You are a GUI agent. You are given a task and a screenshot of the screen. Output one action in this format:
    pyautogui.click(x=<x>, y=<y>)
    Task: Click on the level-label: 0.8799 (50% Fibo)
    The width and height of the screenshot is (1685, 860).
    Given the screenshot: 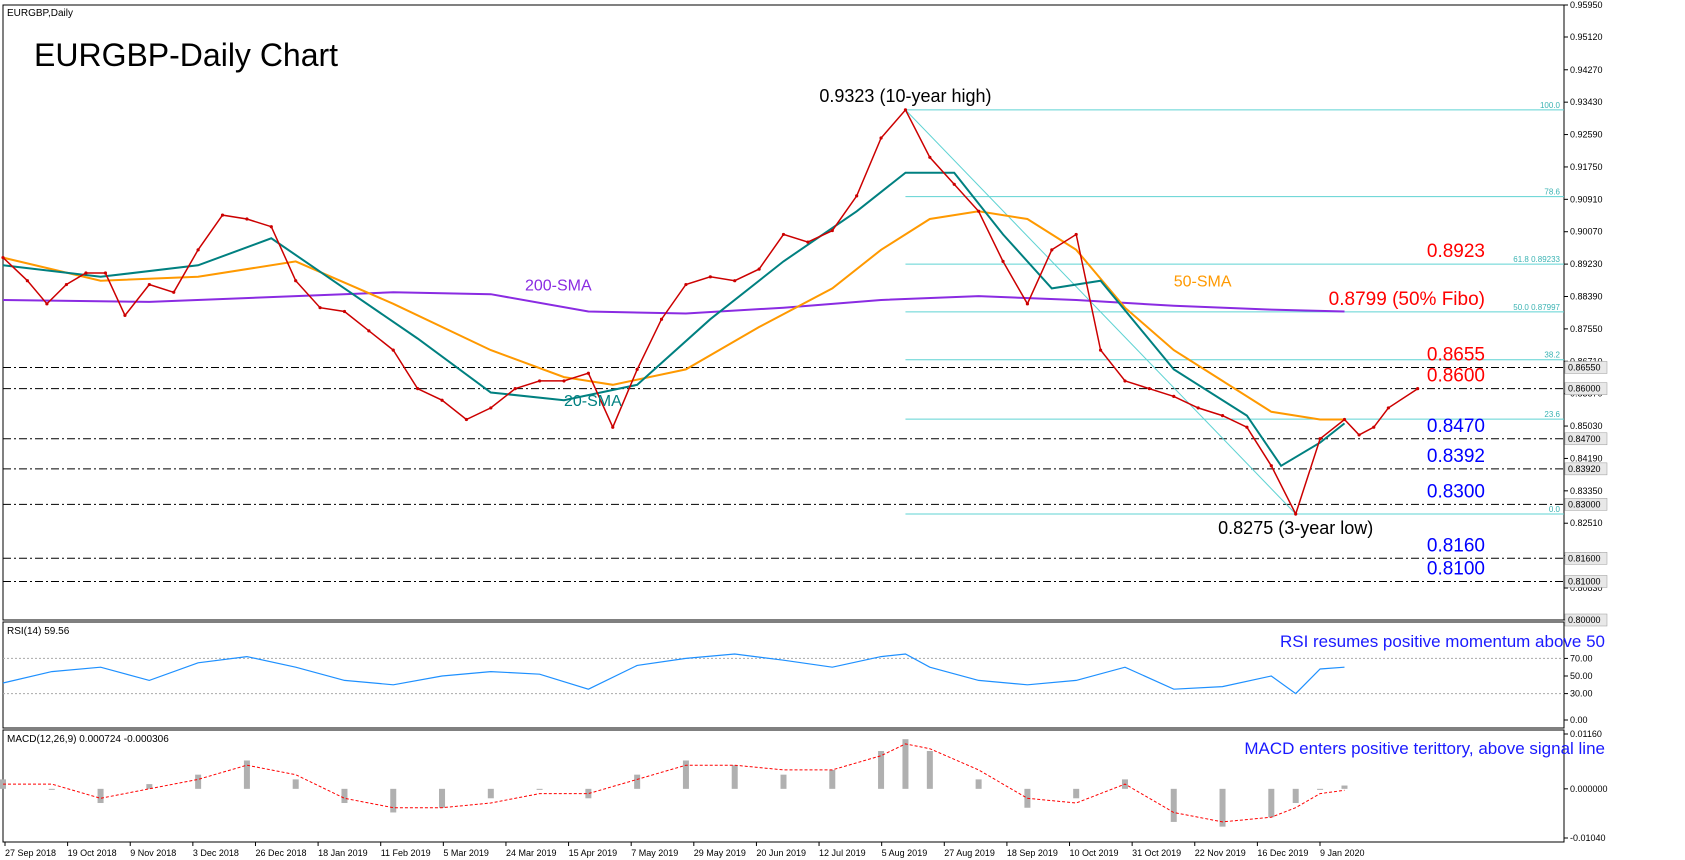 What is the action you would take?
    pyautogui.click(x=1407, y=299)
    